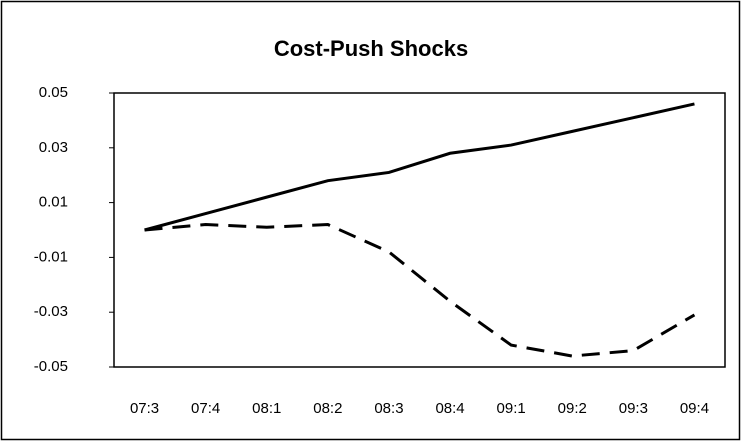  What do you see at coordinates (51, 256) in the screenshot?
I see `y-tick-label: -0.01` at bounding box center [51, 256].